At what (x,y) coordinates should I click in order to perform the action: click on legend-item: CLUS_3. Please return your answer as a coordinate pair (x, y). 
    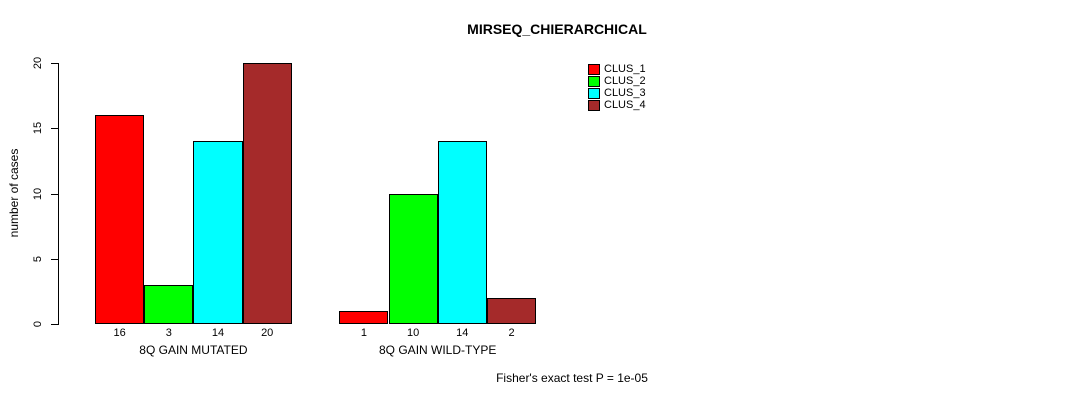
    Looking at the image, I should click on (617, 93).